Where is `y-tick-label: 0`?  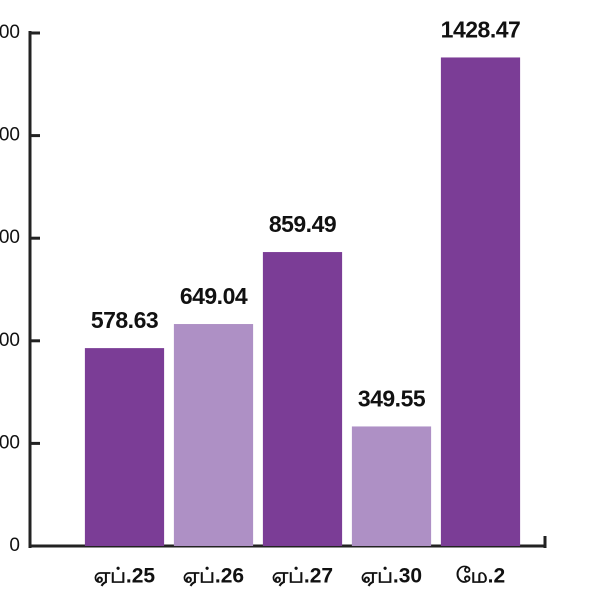
y-tick-label: 0 is located at coordinates (14, 545).